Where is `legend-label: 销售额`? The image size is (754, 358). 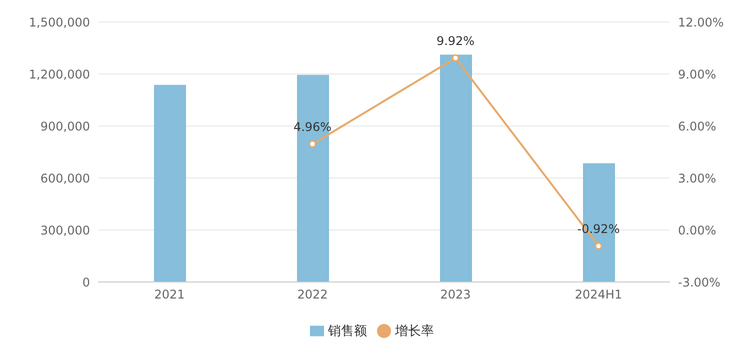
legend-label: 销售额 is located at coordinates (347, 331).